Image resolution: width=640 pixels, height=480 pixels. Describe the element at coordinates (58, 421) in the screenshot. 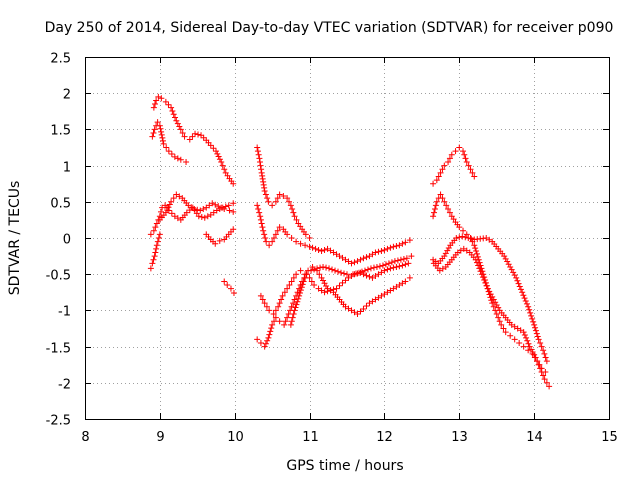

I see `y-tick-label: -2.5` at that location.